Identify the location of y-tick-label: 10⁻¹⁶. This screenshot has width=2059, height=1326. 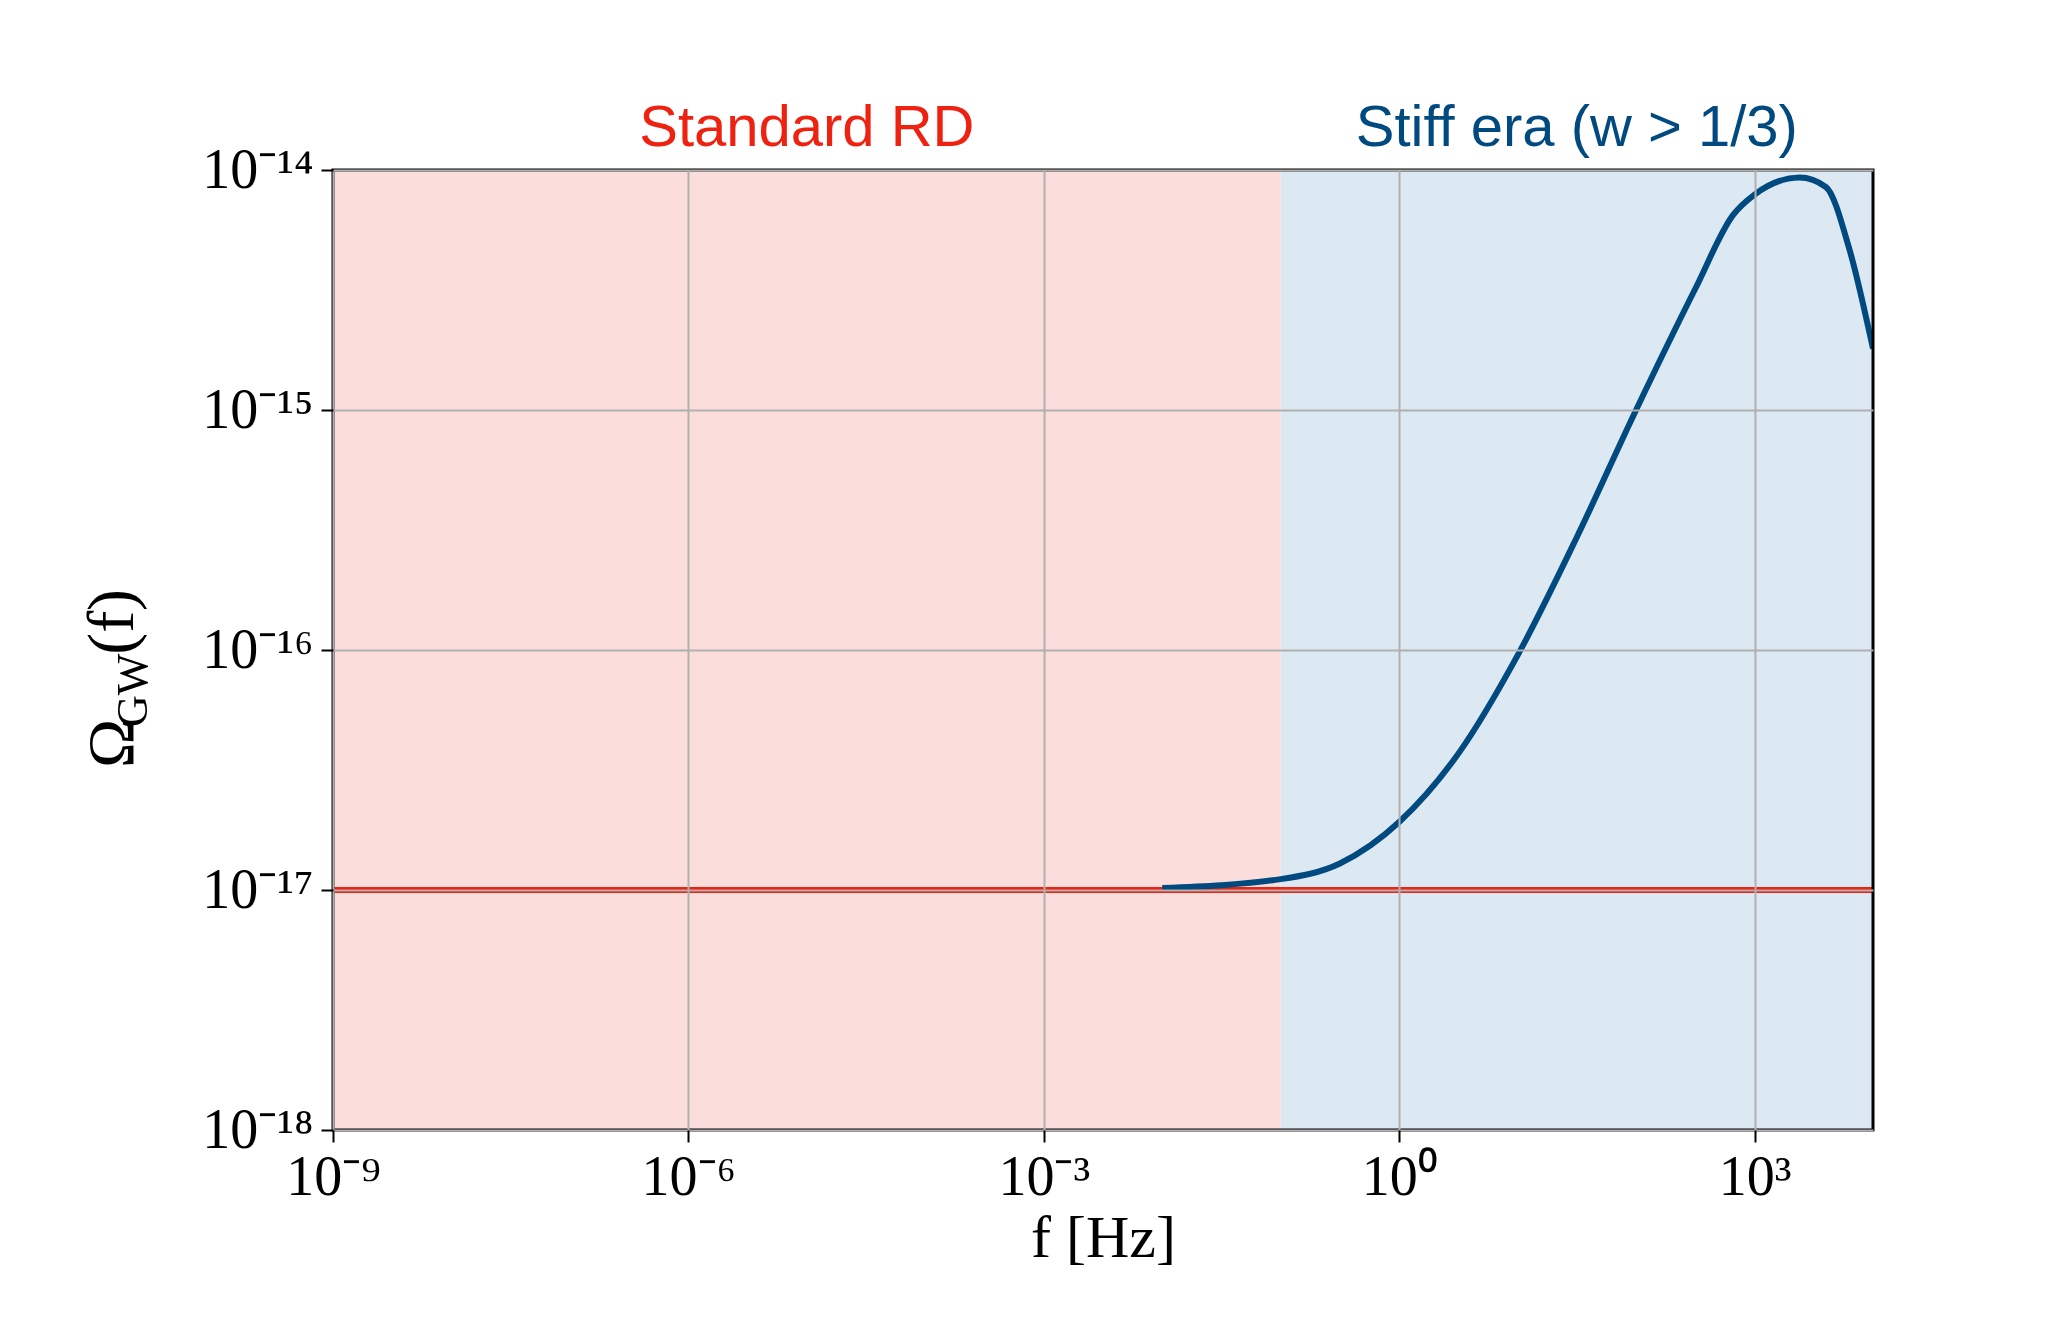
(258, 648).